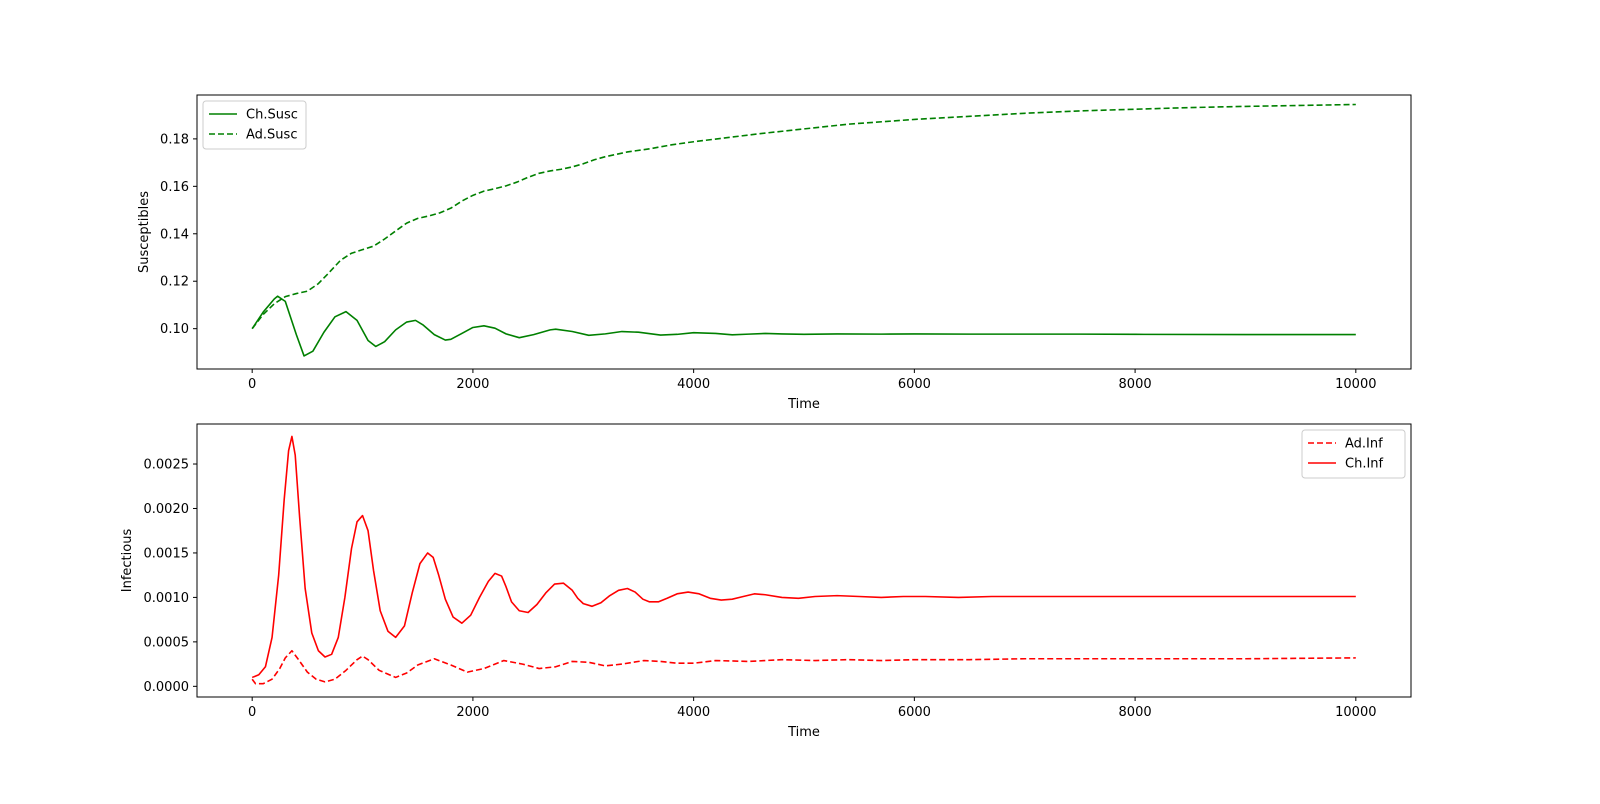  Describe the element at coordinates (271, 135) in the screenshot. I see `legend-label-ad-susc: Ad.Susc` at that location.